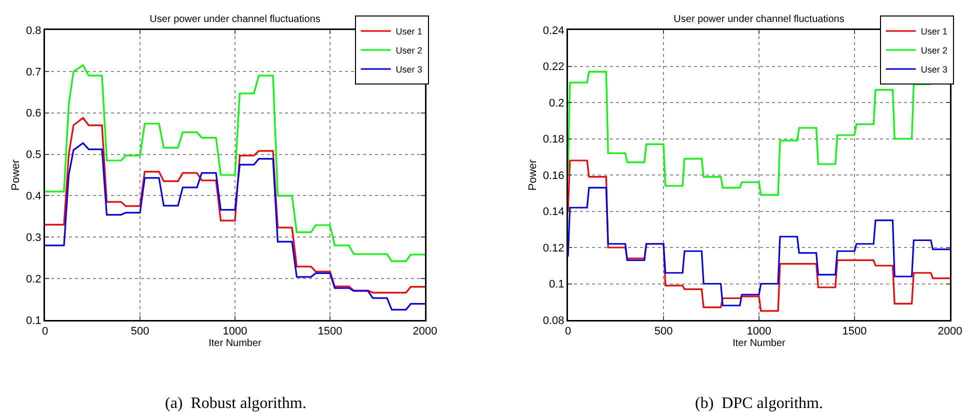  I want to click on y-tick-label: 0.22, so click(553, 67).